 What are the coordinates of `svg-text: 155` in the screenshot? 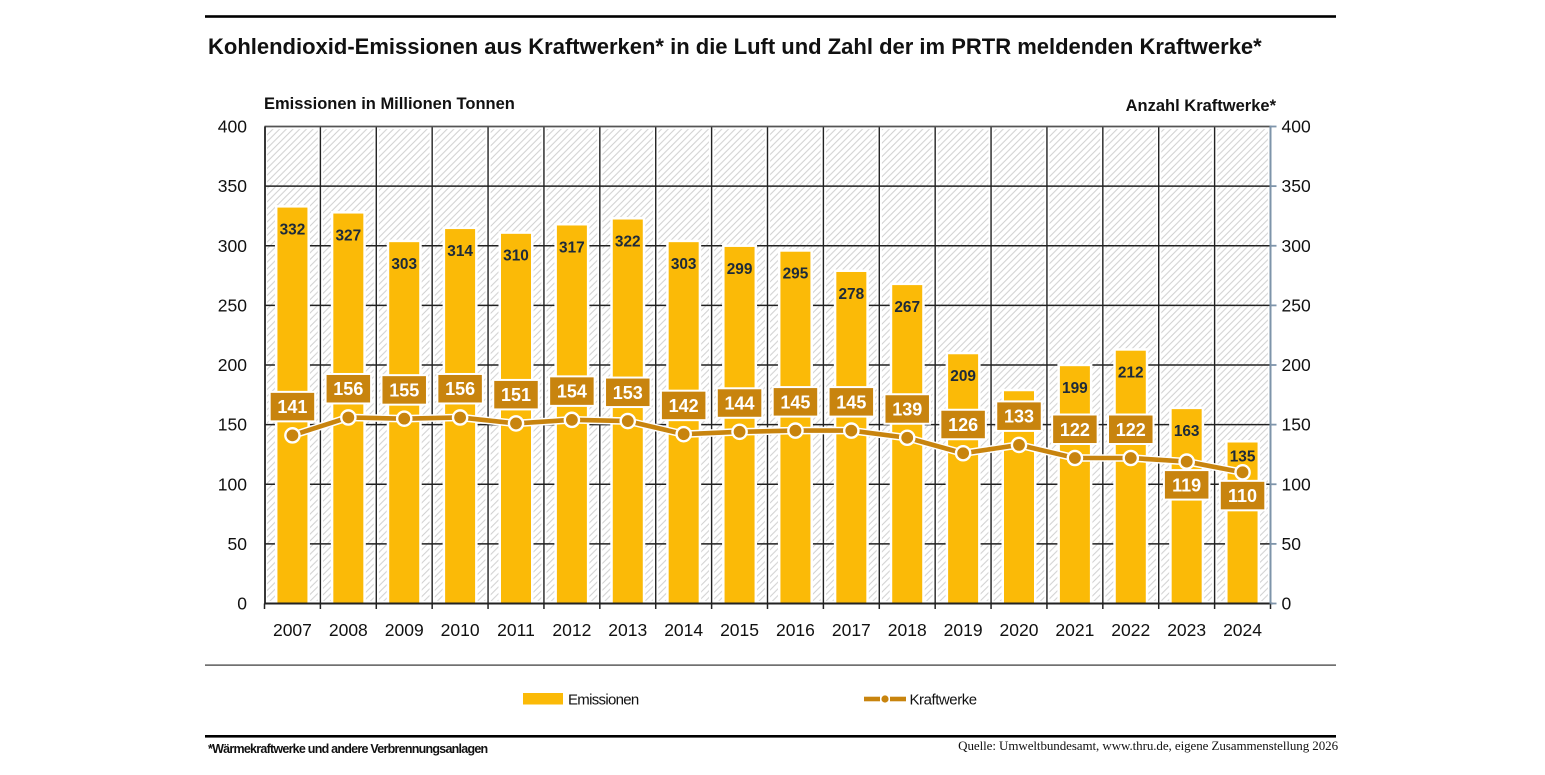 It's located at (404, 390).